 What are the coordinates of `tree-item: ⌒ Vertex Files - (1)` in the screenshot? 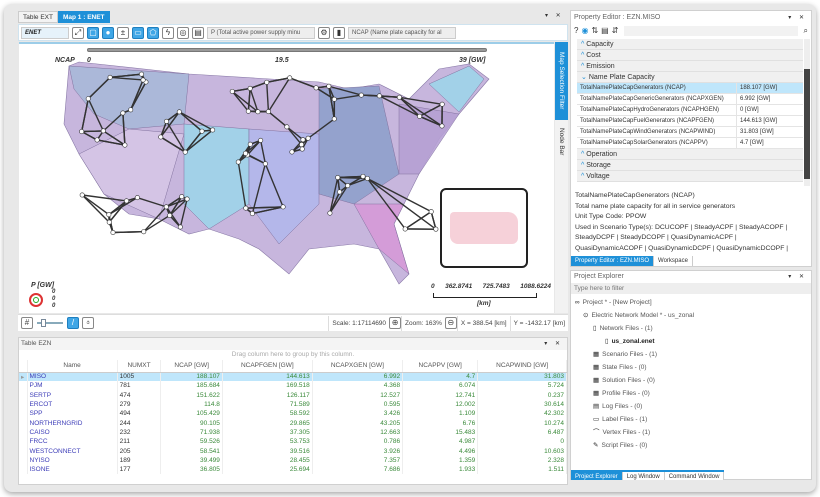 It's located at (693, 432).